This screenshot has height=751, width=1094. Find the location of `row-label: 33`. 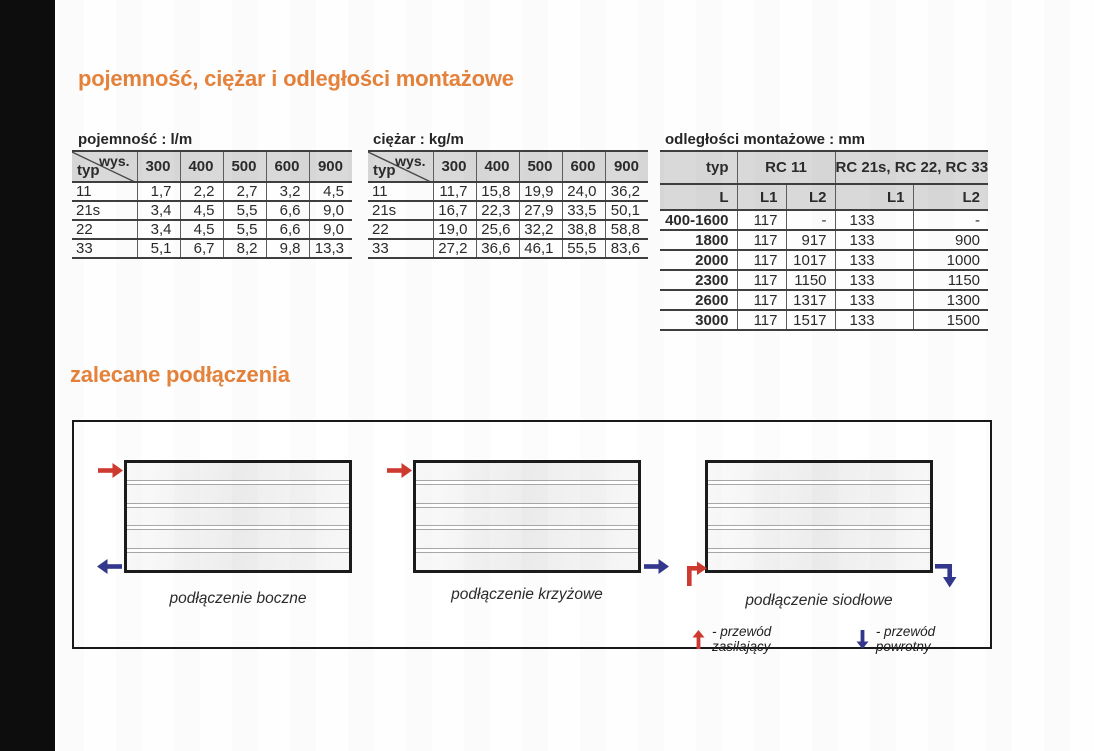

row-label: 33 is located at coordinates (380, 248).